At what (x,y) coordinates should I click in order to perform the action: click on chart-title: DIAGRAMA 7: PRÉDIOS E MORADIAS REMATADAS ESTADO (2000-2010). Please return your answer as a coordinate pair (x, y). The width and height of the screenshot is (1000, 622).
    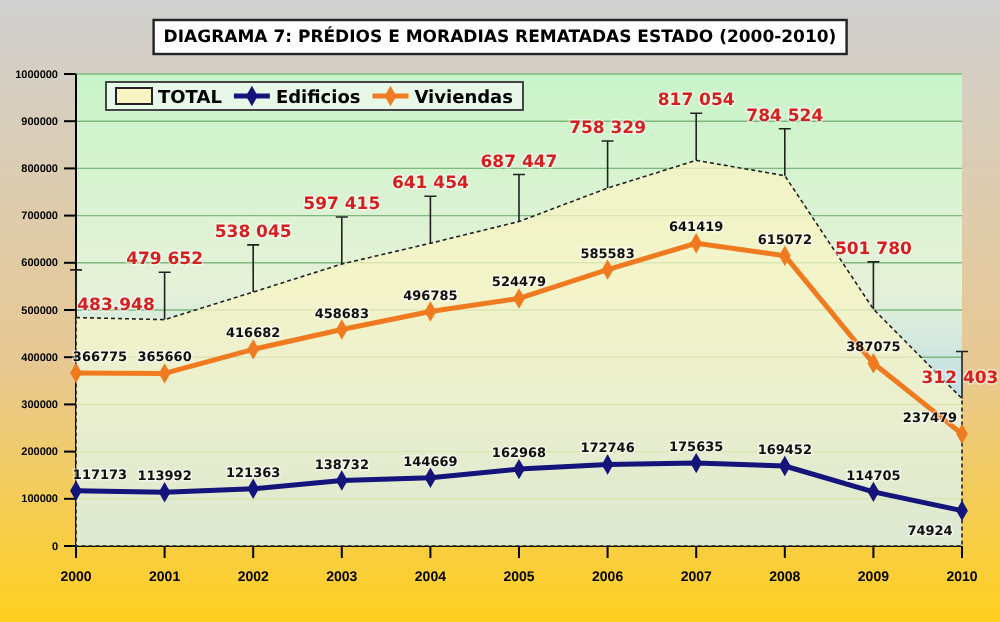
    Looking at the image, I should click on (500, 37).